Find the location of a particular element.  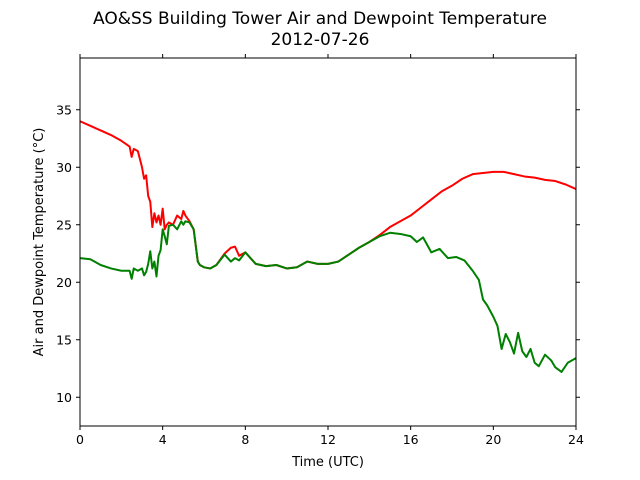

x-tick-label: 0 is located at coordinates (80, 439).